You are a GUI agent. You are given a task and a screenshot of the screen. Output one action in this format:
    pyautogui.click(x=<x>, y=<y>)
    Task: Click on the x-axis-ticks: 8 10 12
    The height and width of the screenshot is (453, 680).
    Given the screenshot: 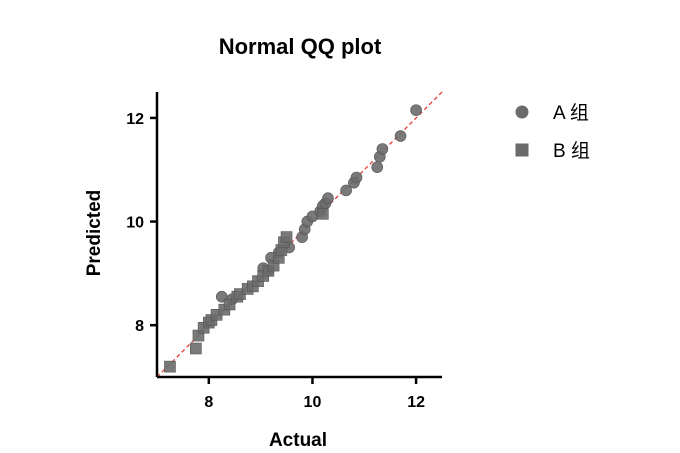 What is the action you would take?
    pyautogui.click(x=314, y=394)
    